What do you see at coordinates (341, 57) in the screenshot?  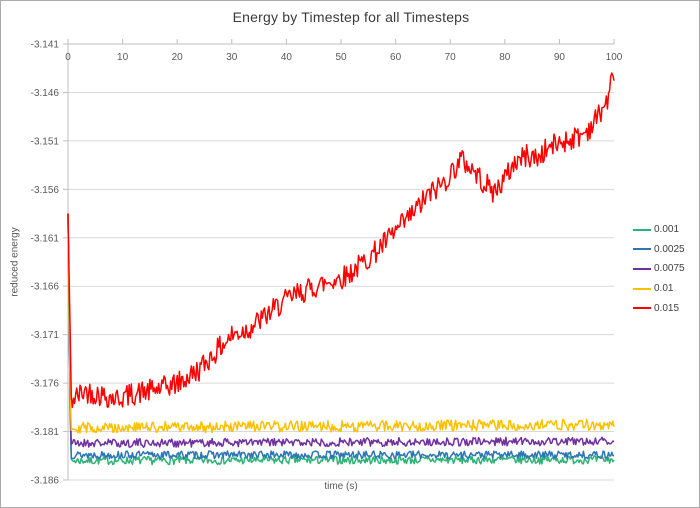 I see `x-tick-label: 50` at bounding box center [341, 57].